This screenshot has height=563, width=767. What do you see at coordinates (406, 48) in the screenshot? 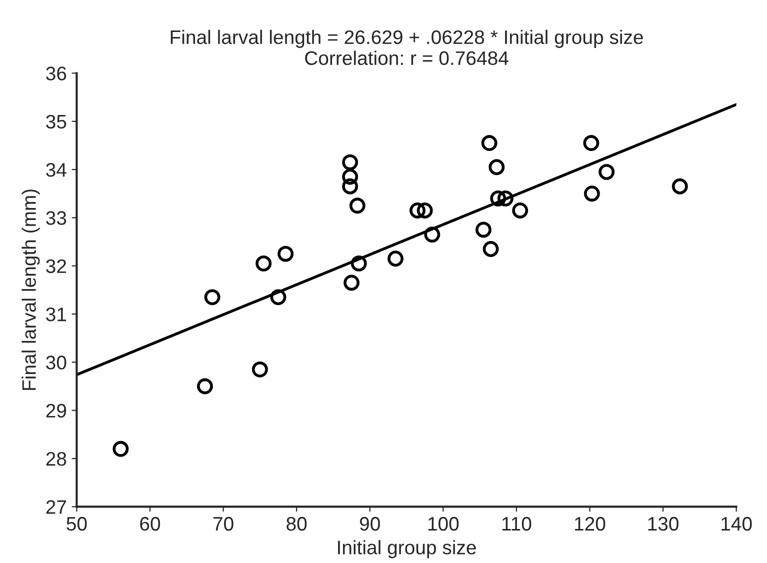
I see `chart-title: Final larval length = 26.629 + .06228 * Initial group size Correlation: r = 0.76484` at bounding box center [406, 48].